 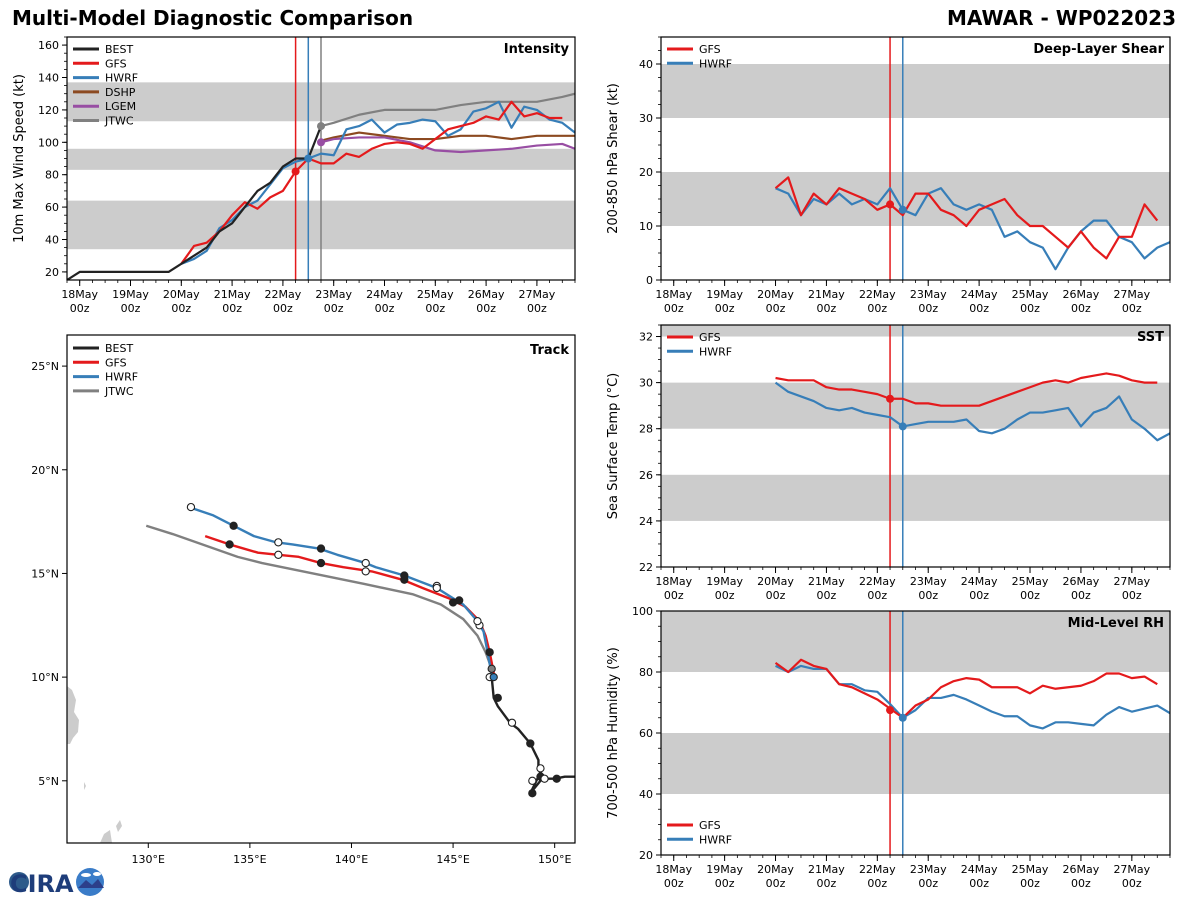 I want to click on panel-title: Deep-Layer Shear, so click(x=1098, y=49).